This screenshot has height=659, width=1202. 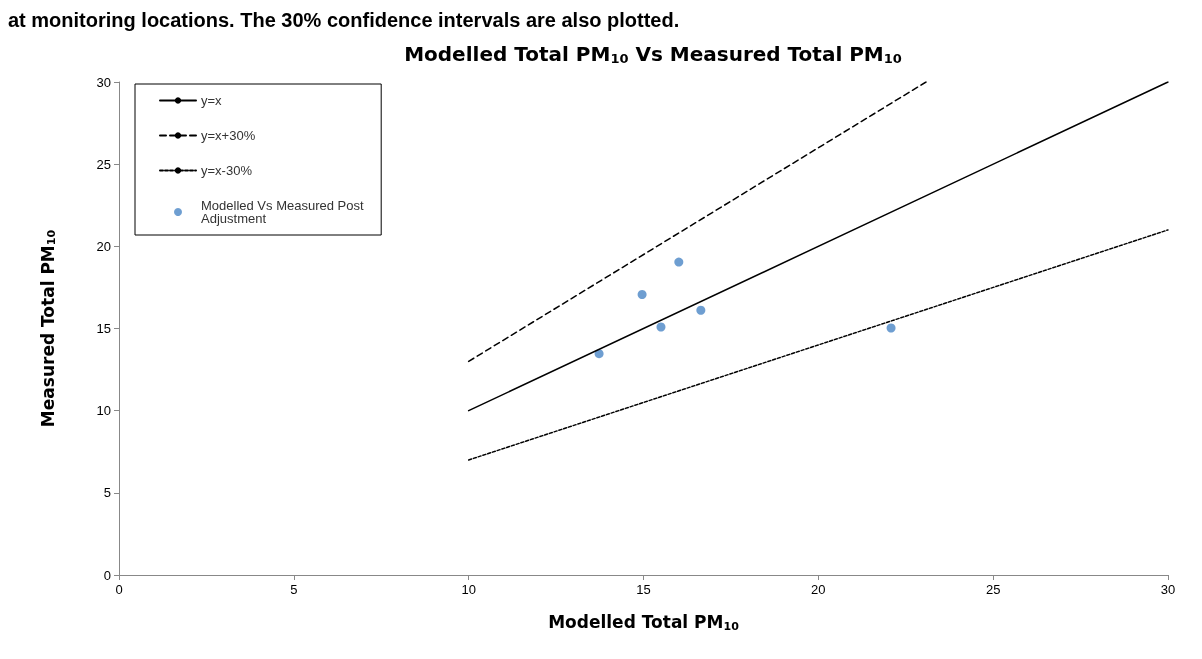 I want to click on y-tick-label: 15, so click(x=103, y=328).